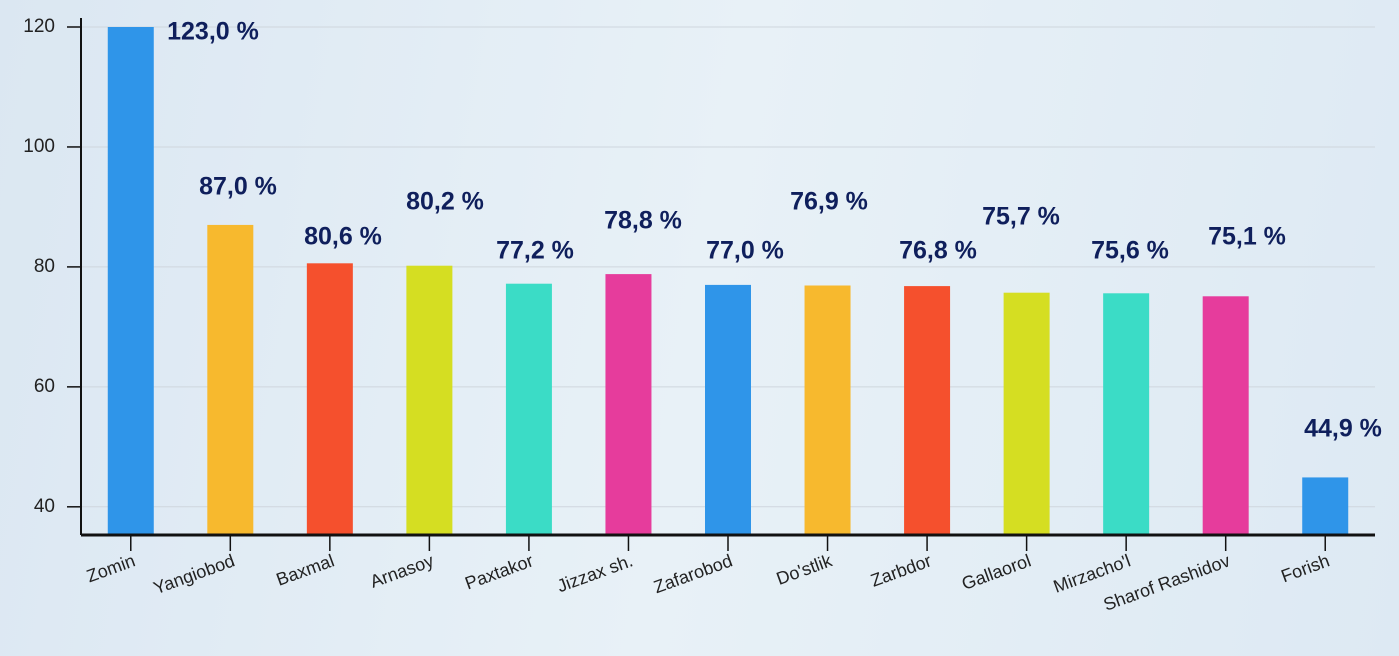 This screenshot has height=656, width=1399. What do you see at coordinates (39, 146) in the screenshot?
I see `y-tick-label: 100` at bounding box center [39, 146].